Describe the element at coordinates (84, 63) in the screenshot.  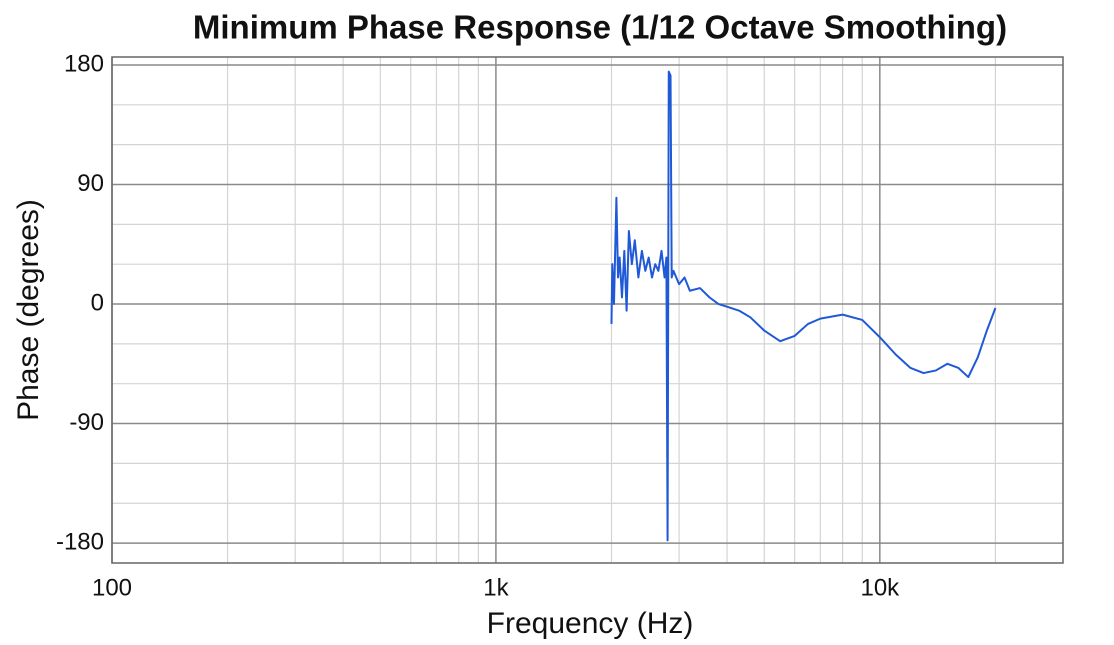
I see `y-tick-label: 180` at that location.